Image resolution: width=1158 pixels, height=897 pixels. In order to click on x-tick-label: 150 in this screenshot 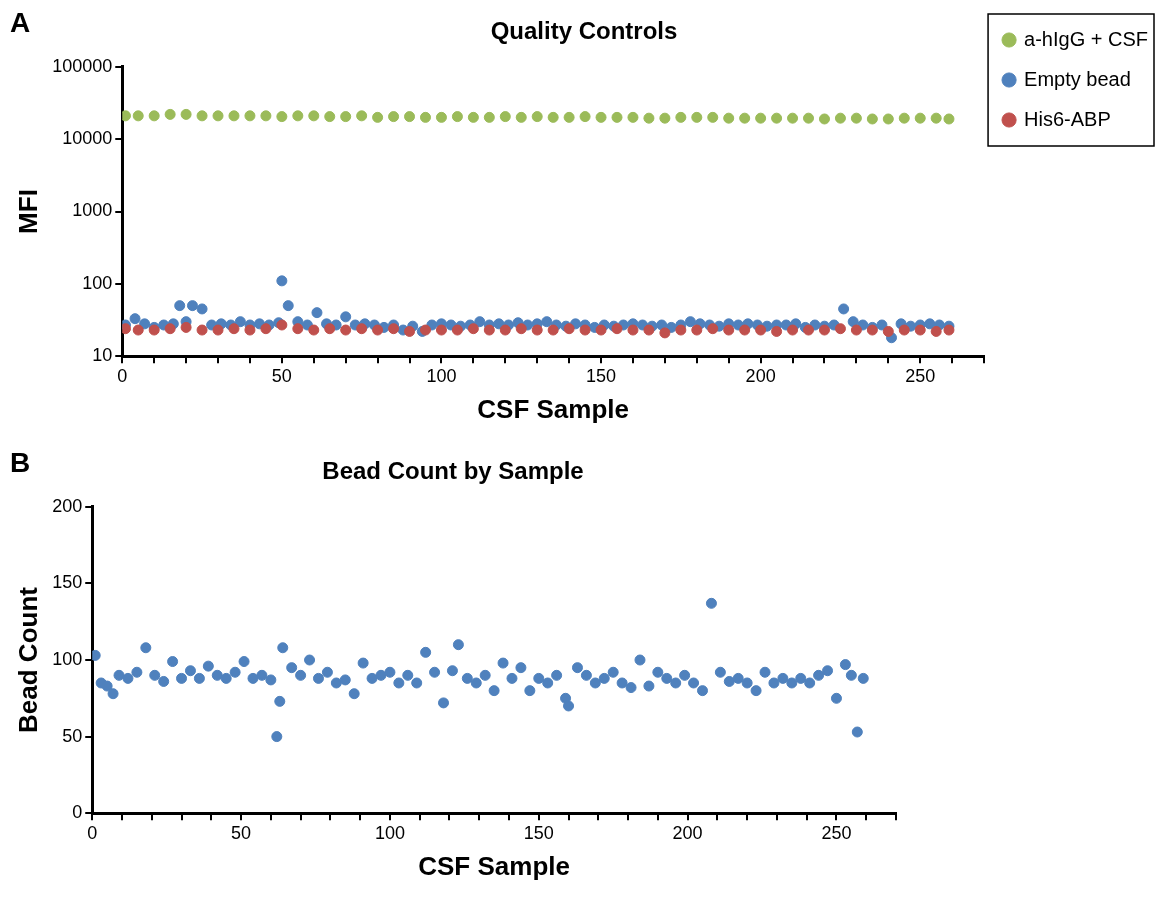, I will do `click(601, 375)`.